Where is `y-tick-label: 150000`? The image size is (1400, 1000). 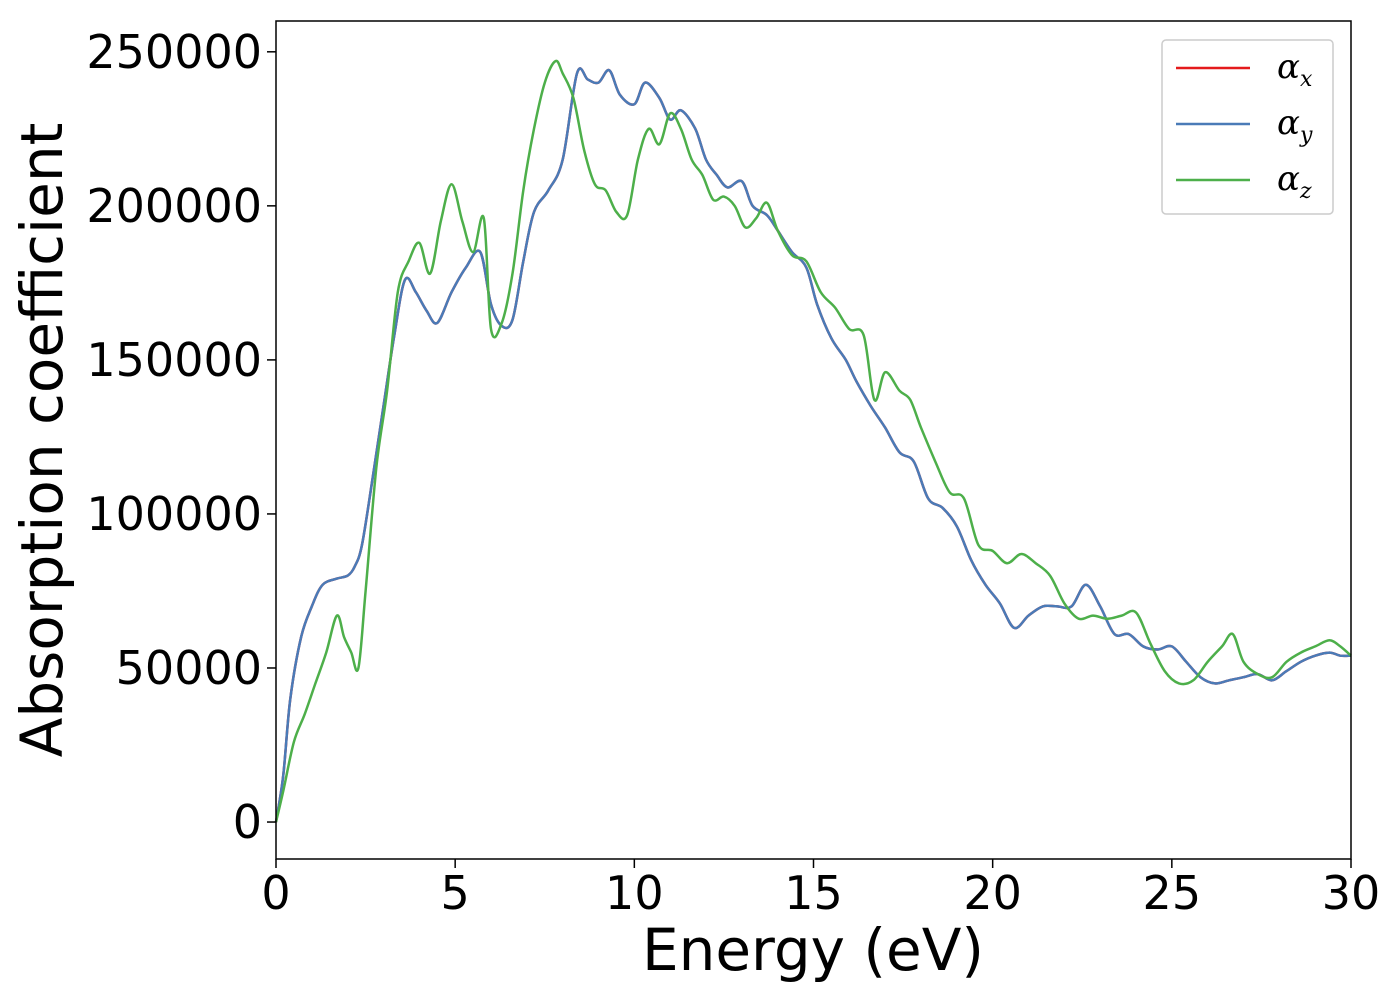
y-tick-label: 150000 is located at coordinates (174, 360).